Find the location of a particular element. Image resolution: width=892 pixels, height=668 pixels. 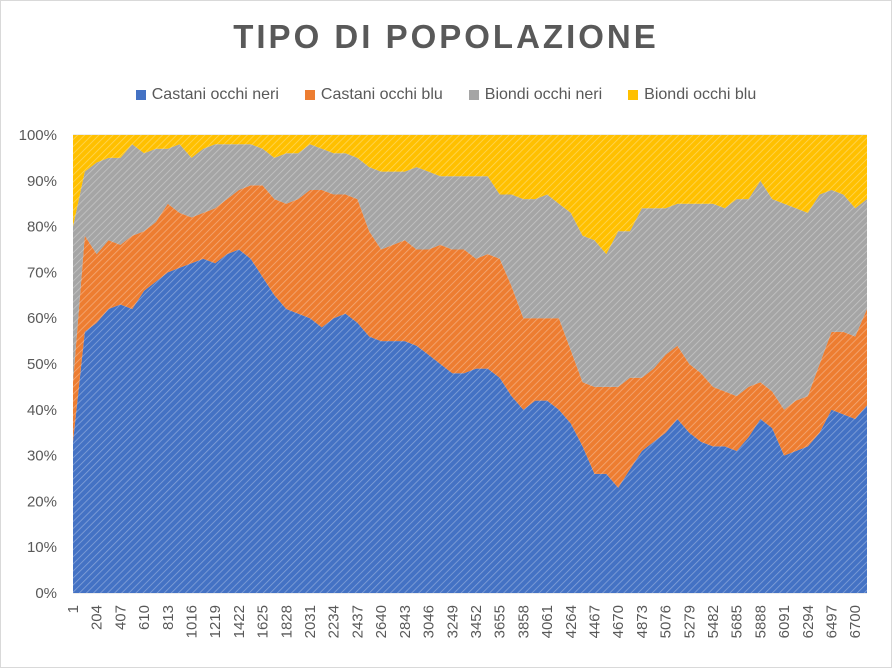

y-axis-ticks: 0% 10% 20% 30% 40% 50% 60% 70% 80% 90% 100% is located at coordinates (38, 364).